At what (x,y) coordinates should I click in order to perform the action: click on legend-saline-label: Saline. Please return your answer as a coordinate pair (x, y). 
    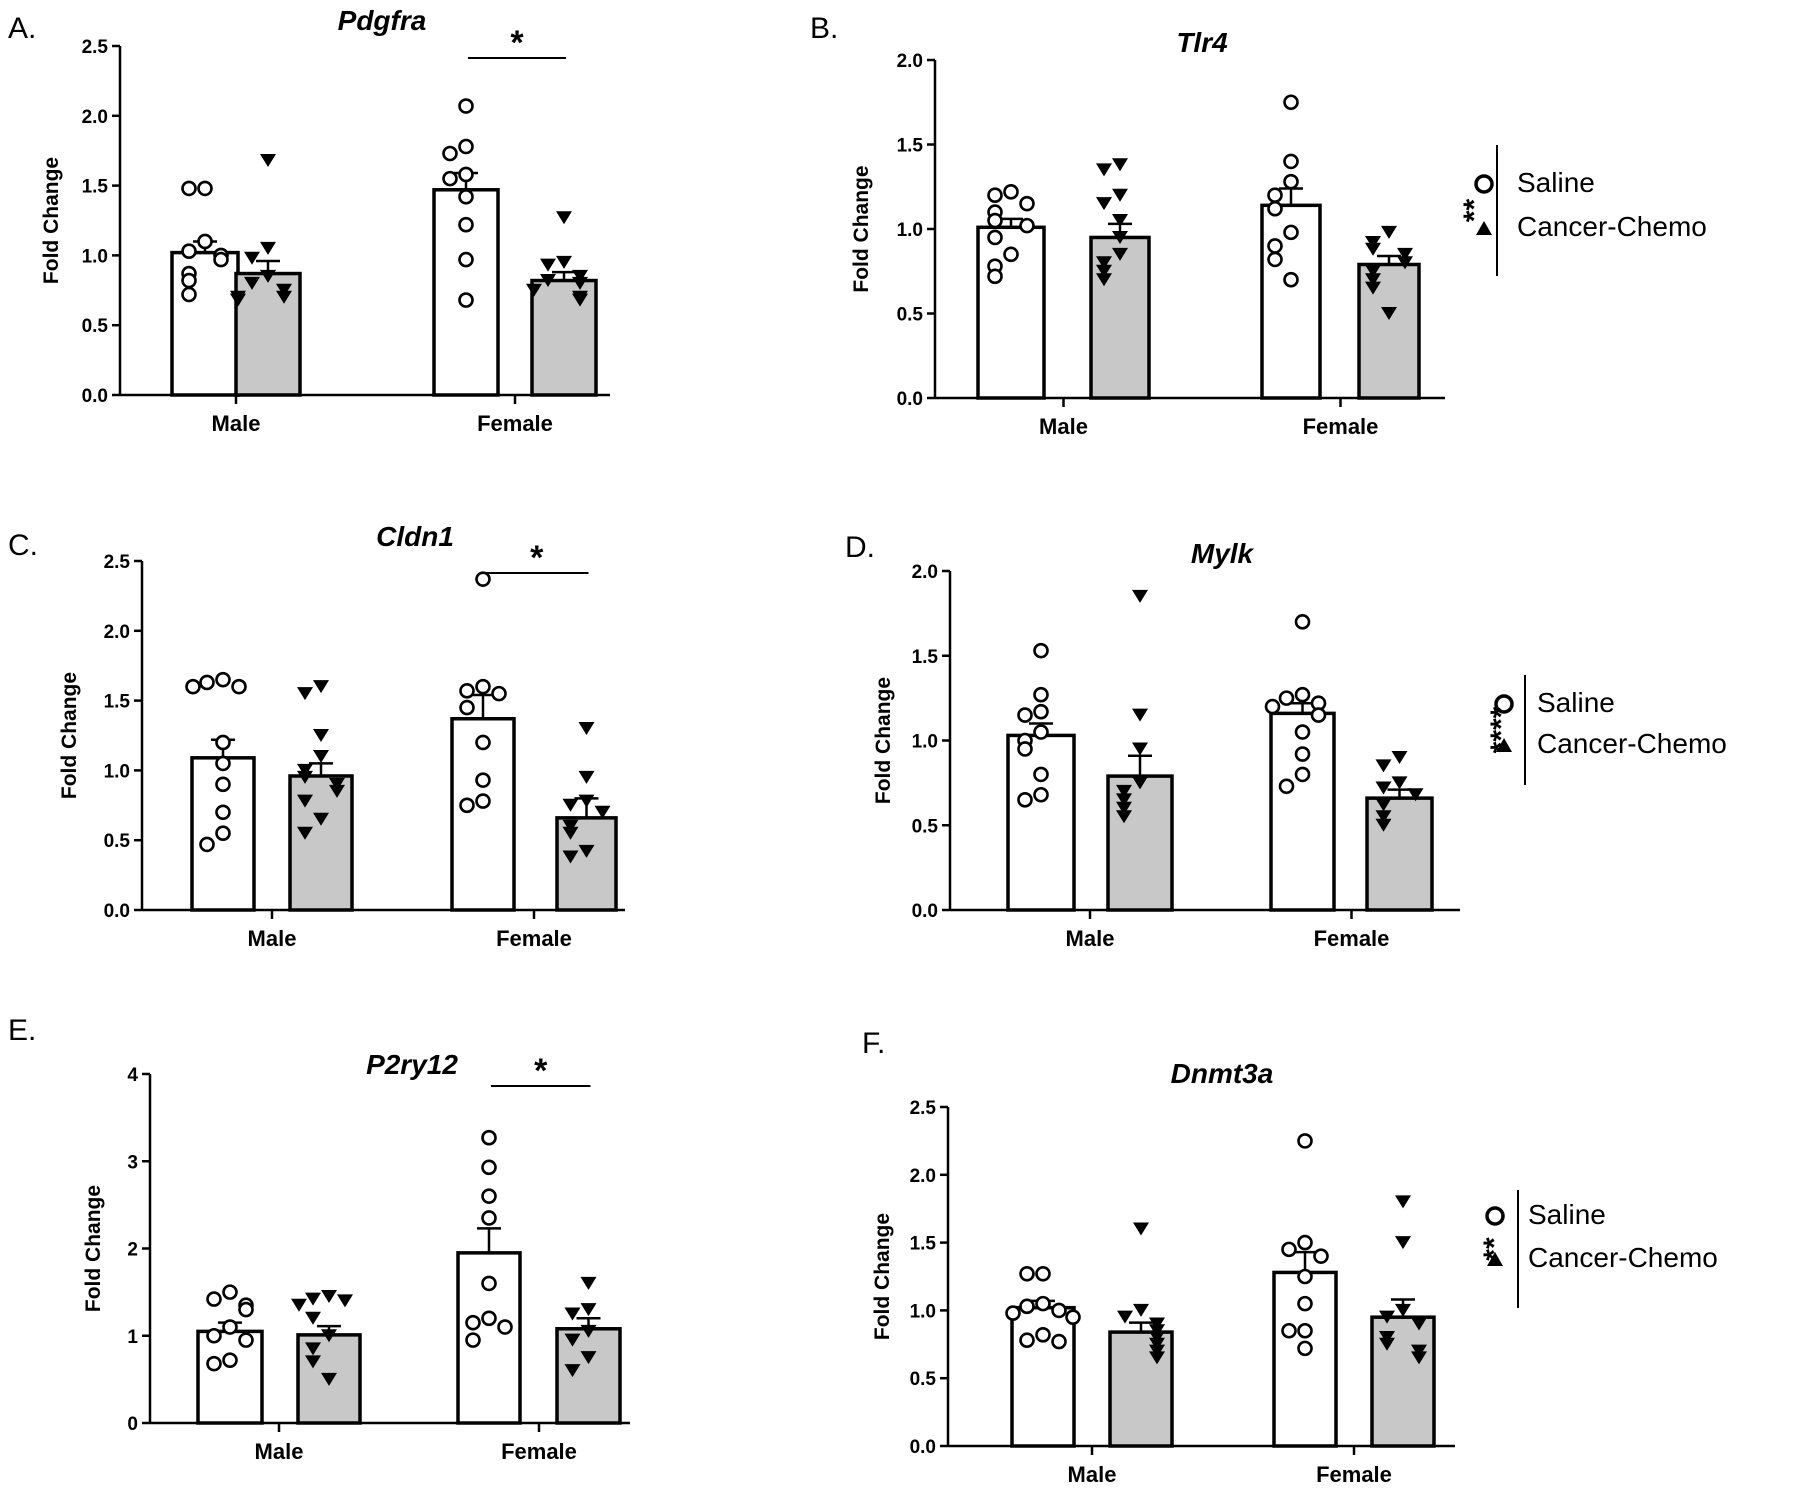
    Looking at the image, I should click on (1556, 182).